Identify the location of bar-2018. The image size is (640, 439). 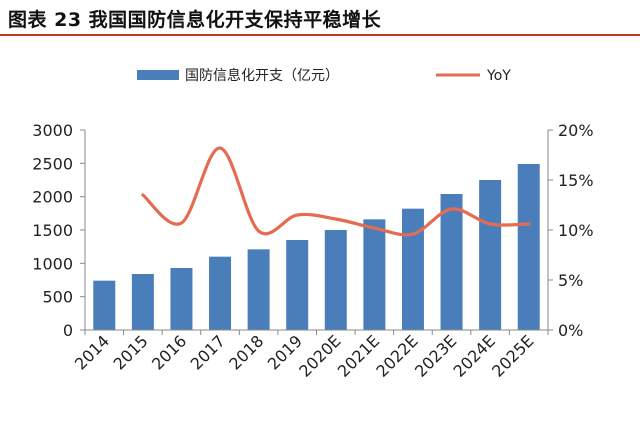
(258, 289).